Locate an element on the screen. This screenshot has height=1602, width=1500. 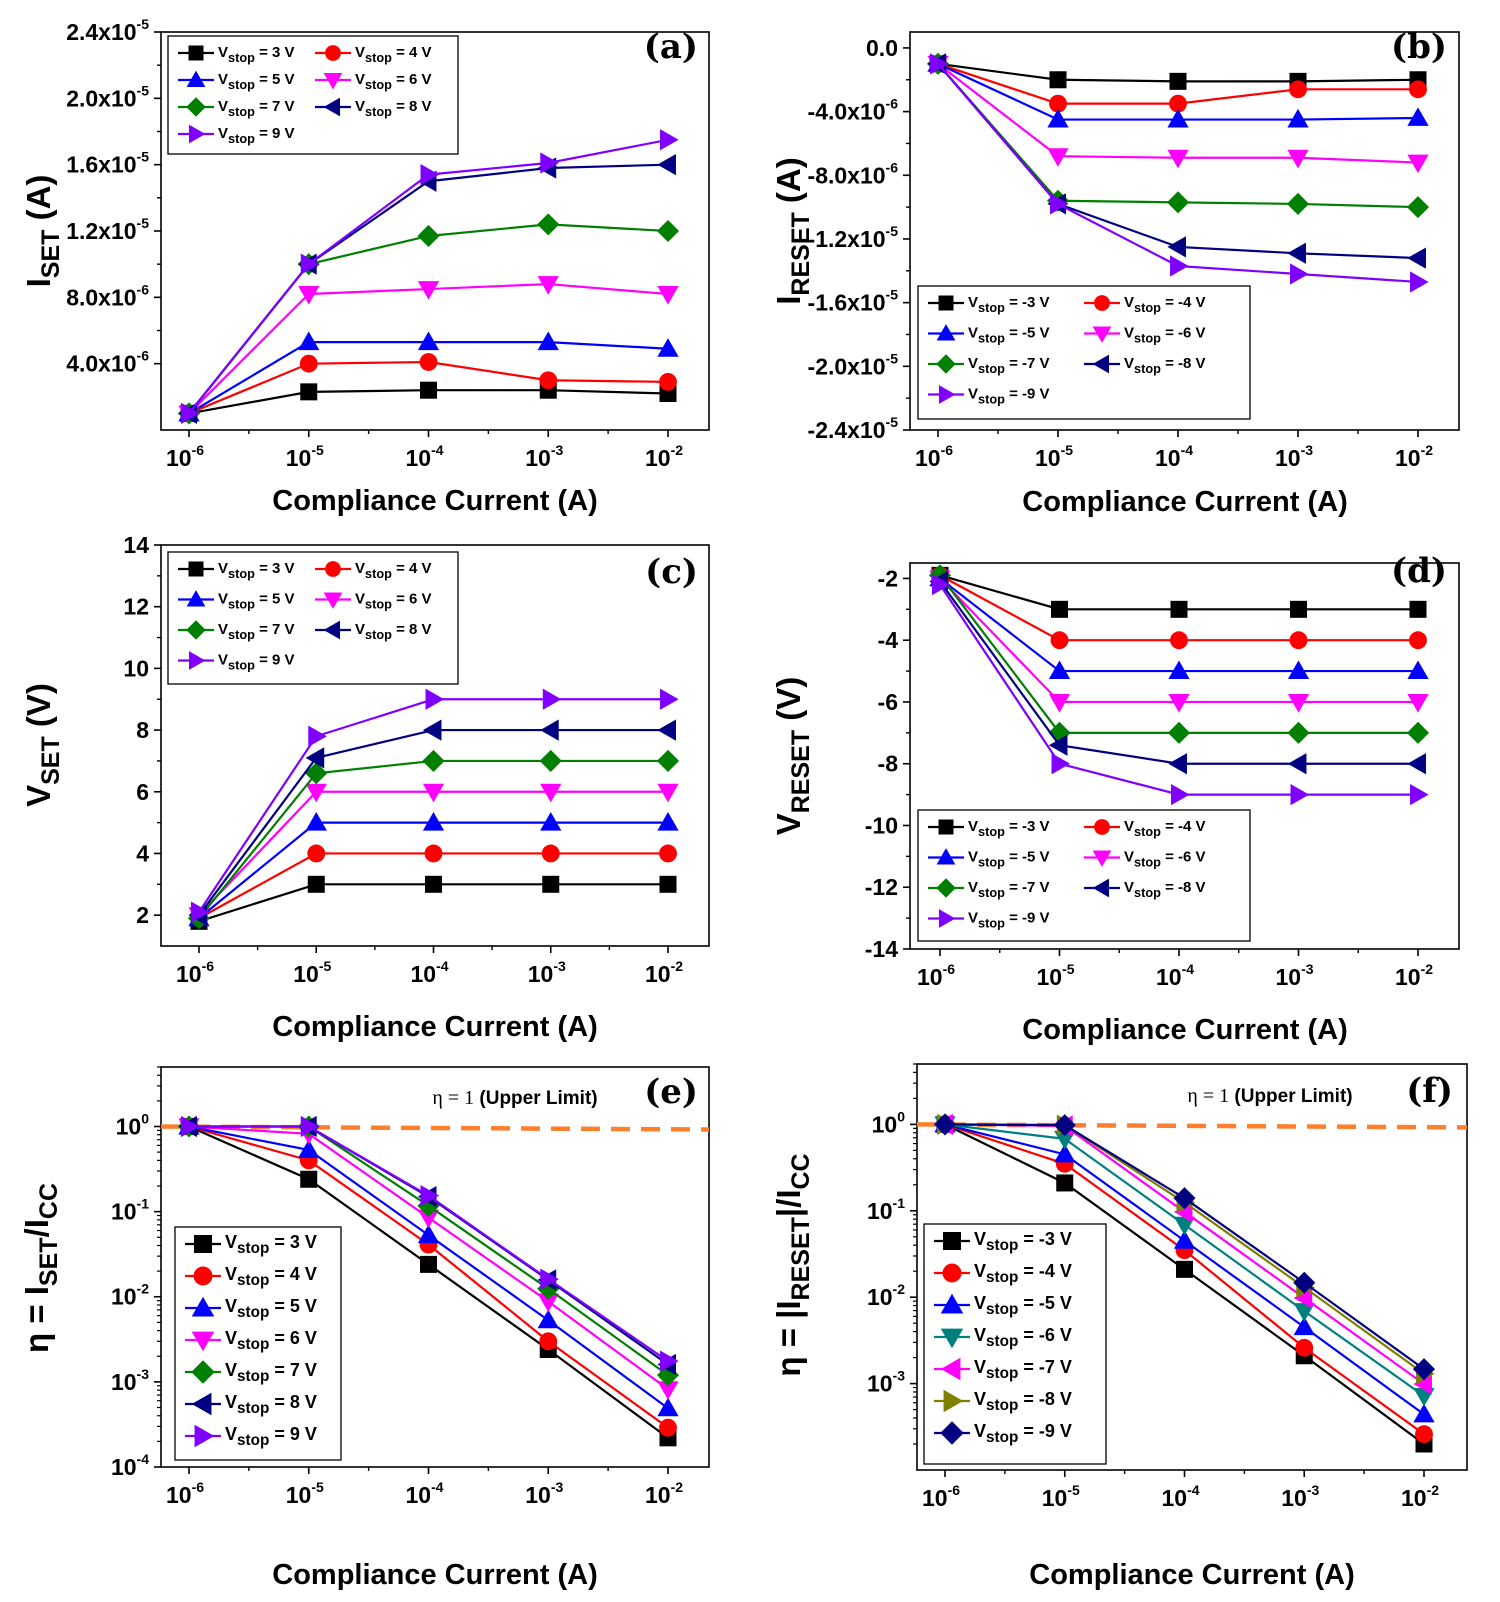
y-axis-title-main: η = I is located at coordinates (36, 1319).